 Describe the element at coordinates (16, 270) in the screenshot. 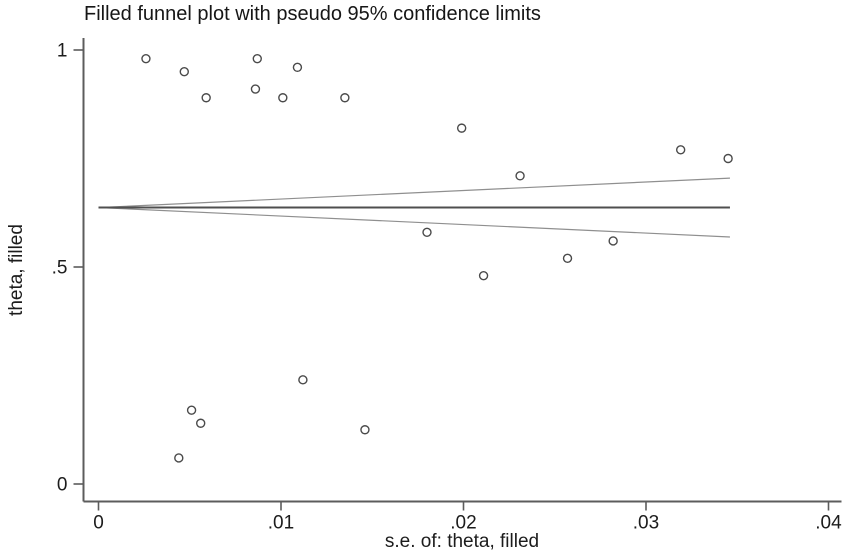

I see `y-axis-label: theta, filled` at that location.